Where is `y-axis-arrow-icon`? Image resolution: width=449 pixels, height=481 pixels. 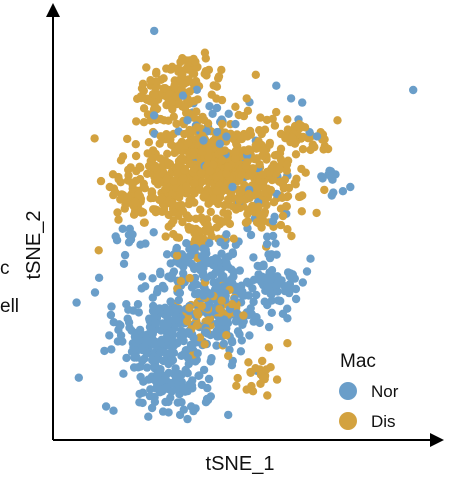
y-axis-arrow-icon is located at coordinates (53, 10).